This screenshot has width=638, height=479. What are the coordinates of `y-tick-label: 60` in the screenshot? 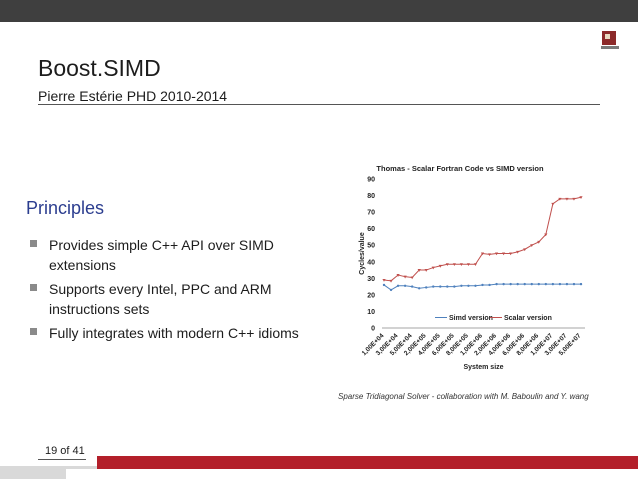 It's located at (371, 229).